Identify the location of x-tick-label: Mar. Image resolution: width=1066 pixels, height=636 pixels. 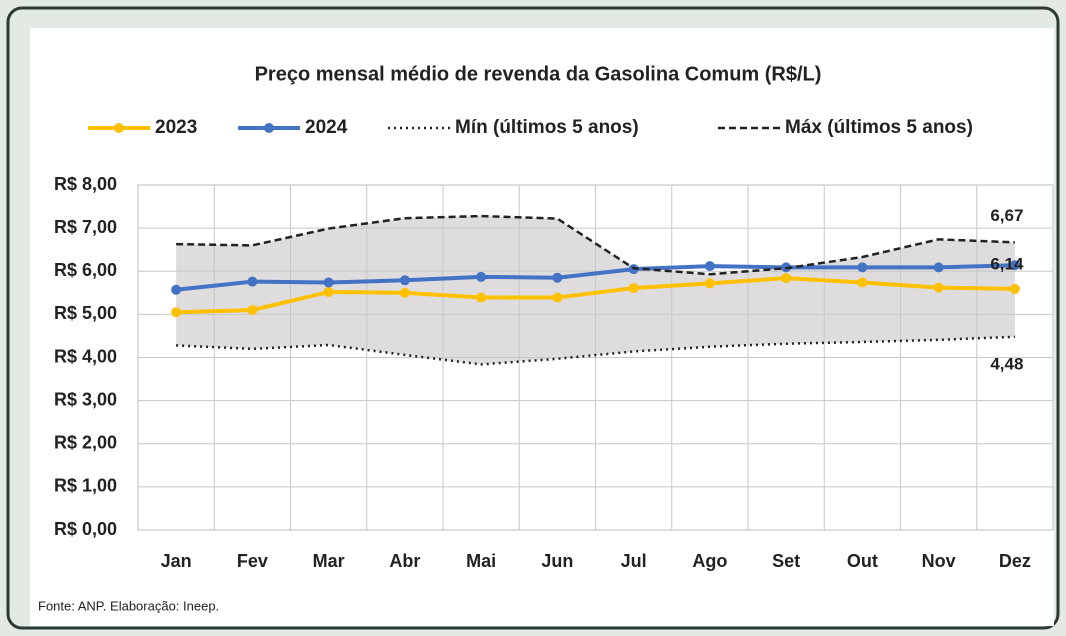
(329, 561).